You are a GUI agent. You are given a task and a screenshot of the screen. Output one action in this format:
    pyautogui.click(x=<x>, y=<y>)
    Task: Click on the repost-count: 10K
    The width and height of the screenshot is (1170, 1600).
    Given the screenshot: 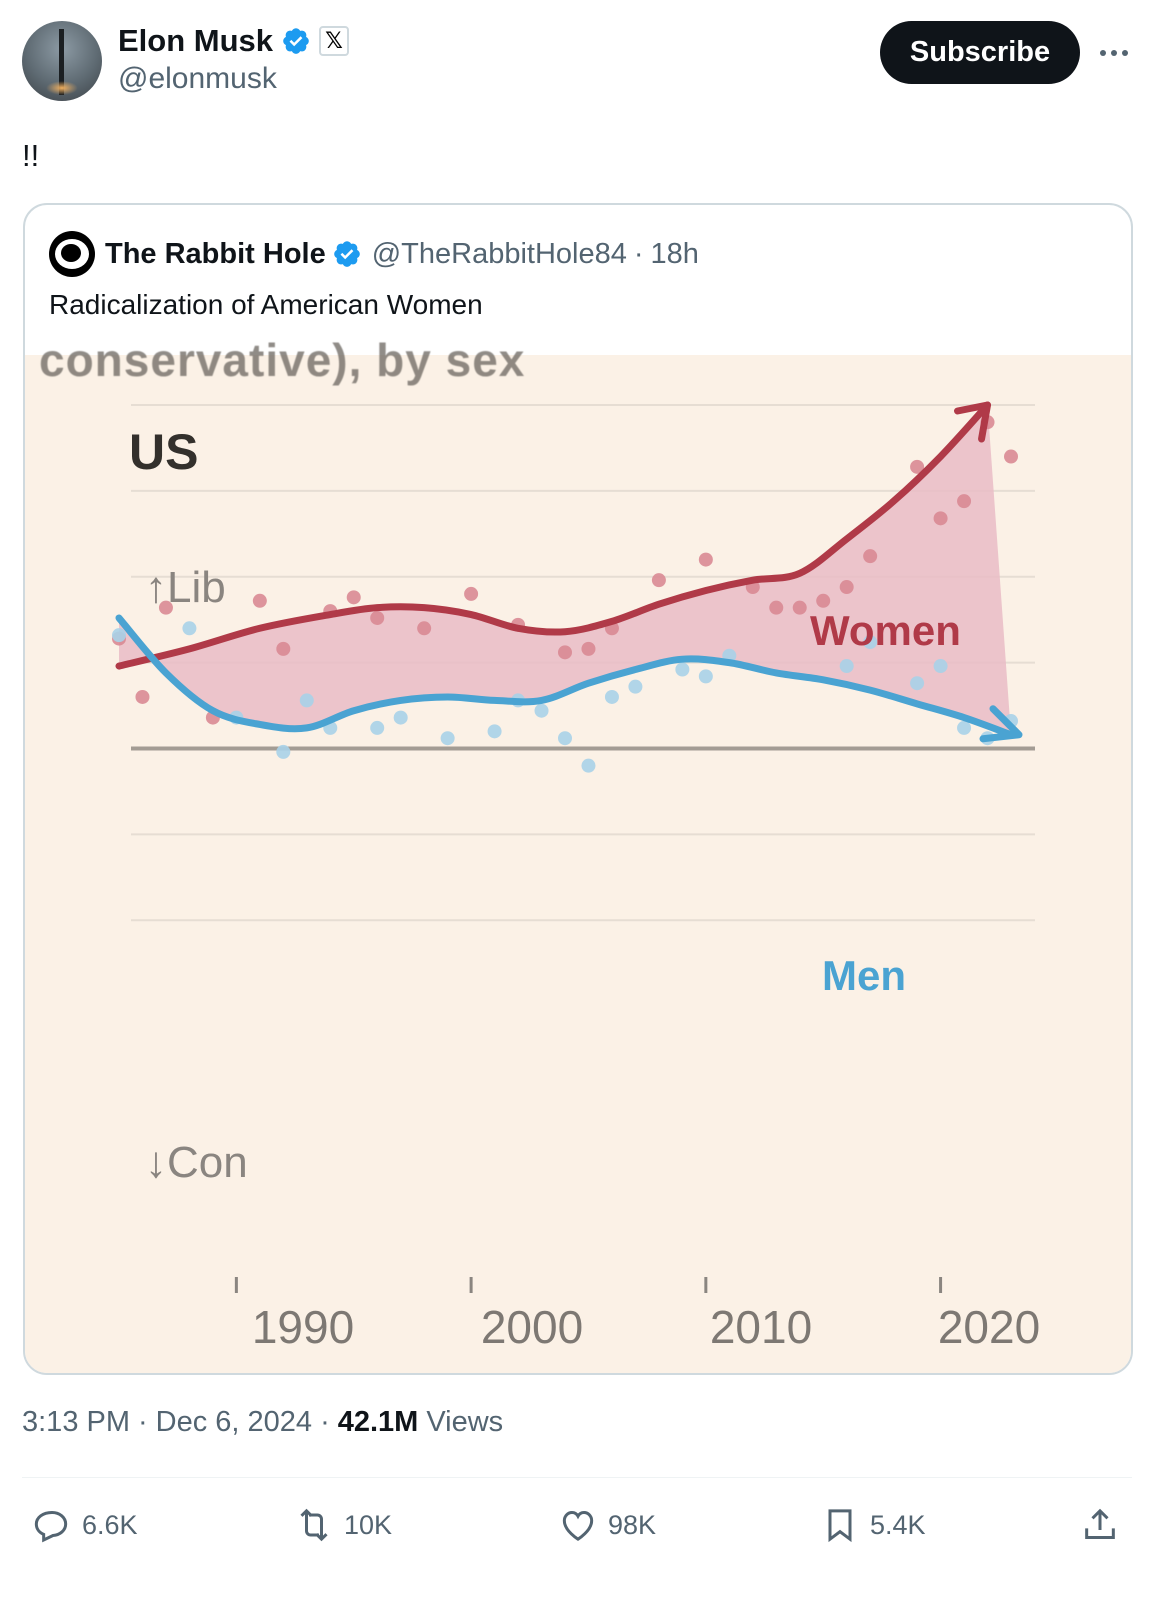 What is the action you would take?
    pyautogui.click(x=368, y=1524)
    